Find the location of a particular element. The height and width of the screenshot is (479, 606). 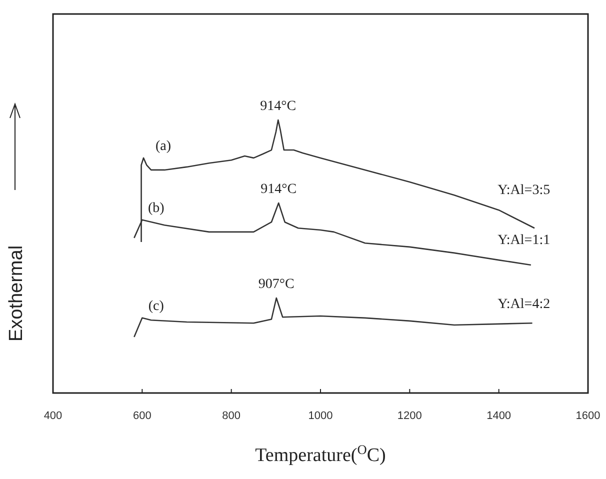

x-tick-label: 1600 is located at coordinates (588, 416).